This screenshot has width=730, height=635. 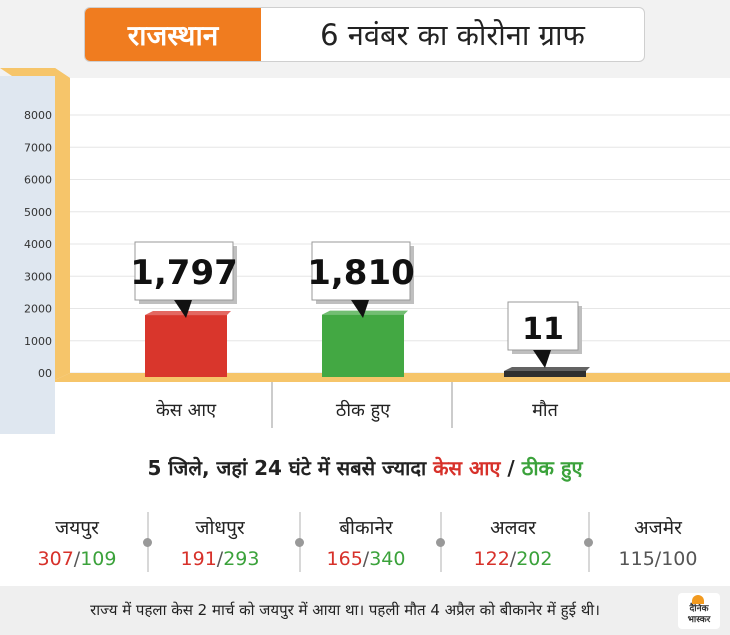 I want to click on y-tick-label: 7000, so click(x=38, y=147).